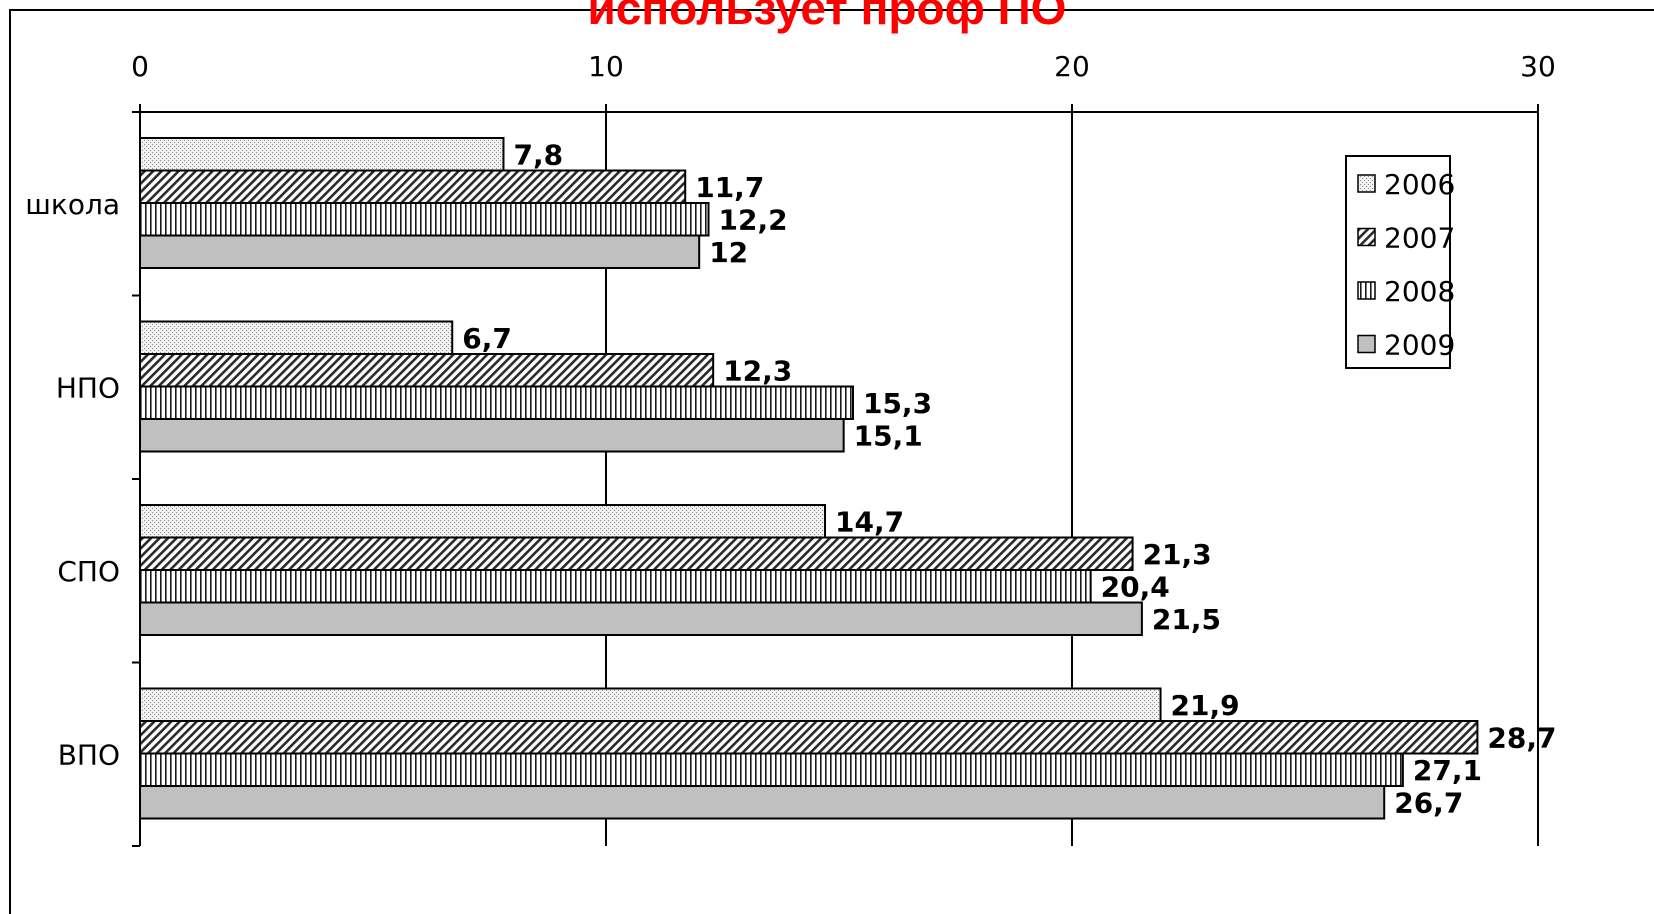  Describe the element at coordinates (757, 370) in the screenshot. I see `value-label: 12,3` at that location.